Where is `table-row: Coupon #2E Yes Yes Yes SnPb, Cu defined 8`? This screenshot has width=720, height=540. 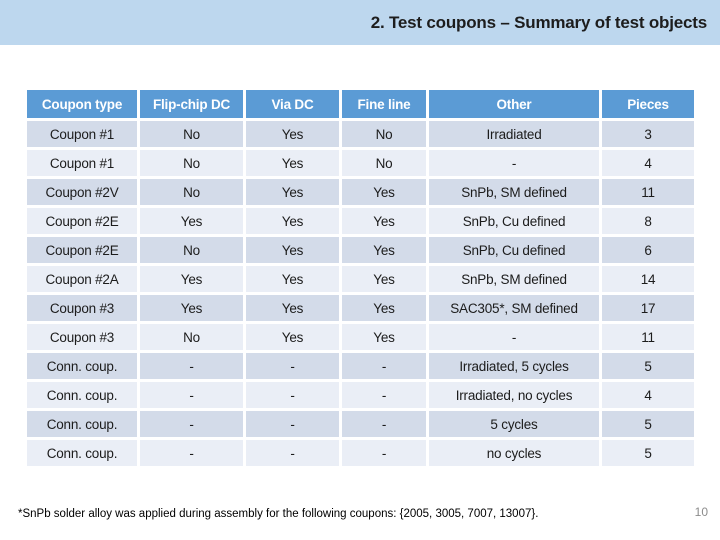
table-row: Coupon #2E Yes Yes Yes SnPb, Cu defined 8 is located at coordinates (360, 221).